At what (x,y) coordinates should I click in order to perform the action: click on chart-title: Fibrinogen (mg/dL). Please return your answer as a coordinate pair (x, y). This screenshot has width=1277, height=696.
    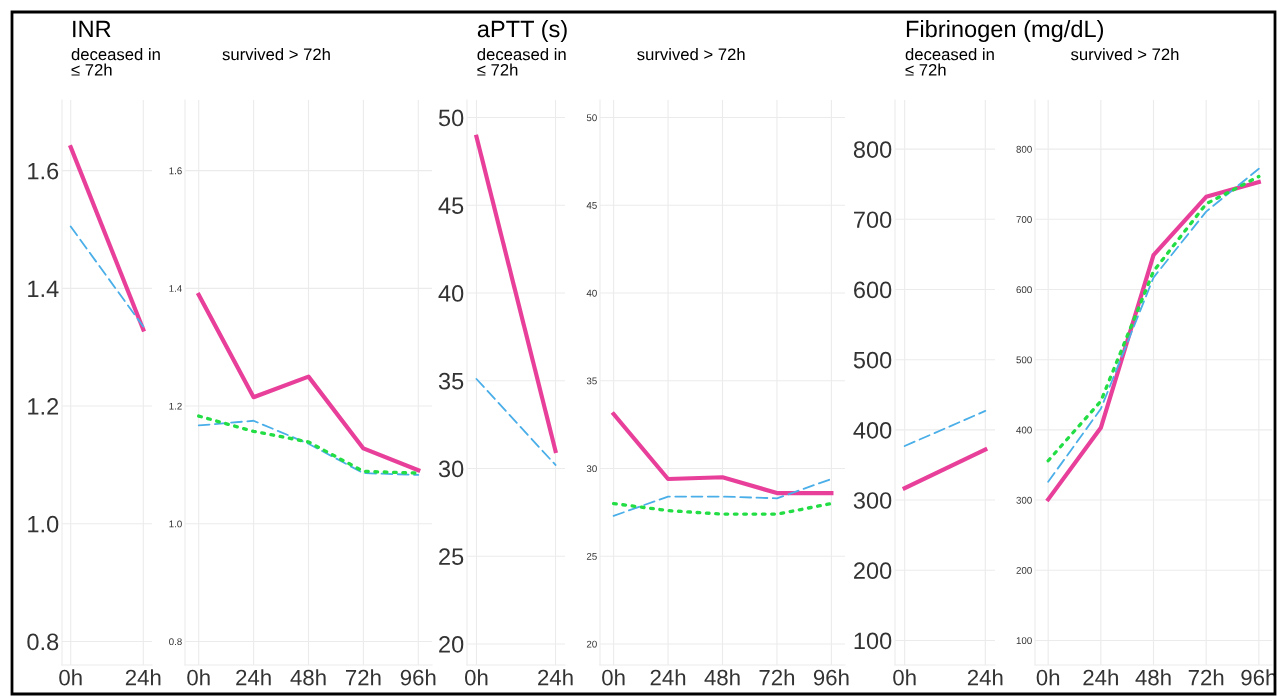
    Looking at the image, I should click on (1005, 31).